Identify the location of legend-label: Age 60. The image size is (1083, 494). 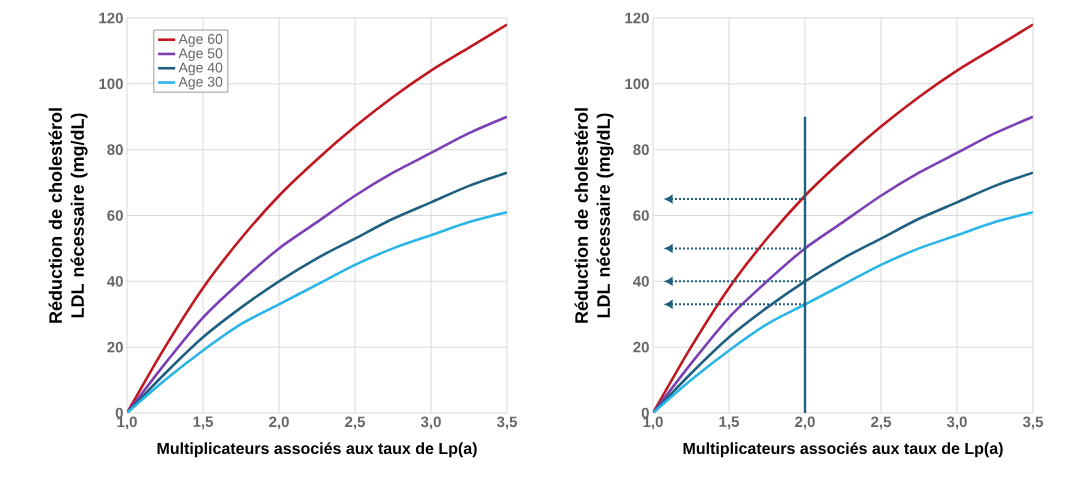
(200, 40).